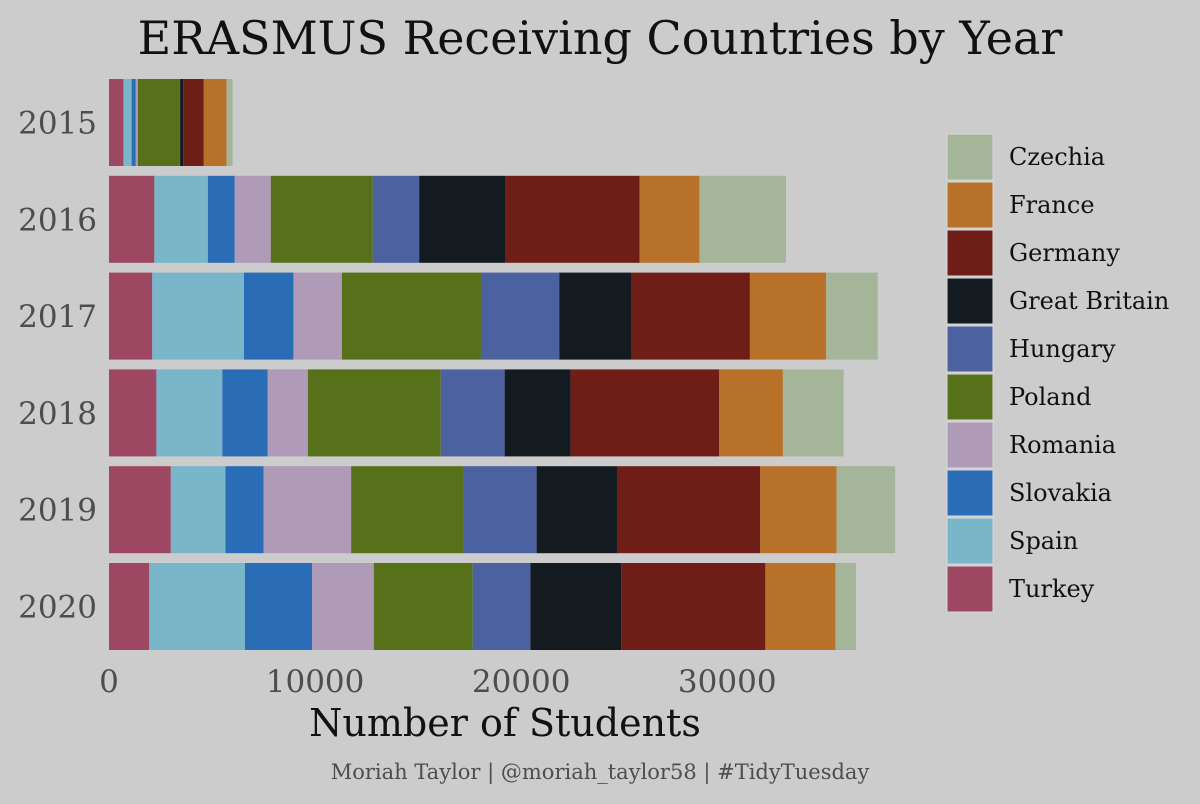 This screenshot has height=804, width=1200. What do you see at coordinates (221, 219) in the screenshot?
I see `bar-2016-slovakia` at bounding box center [221, 219].